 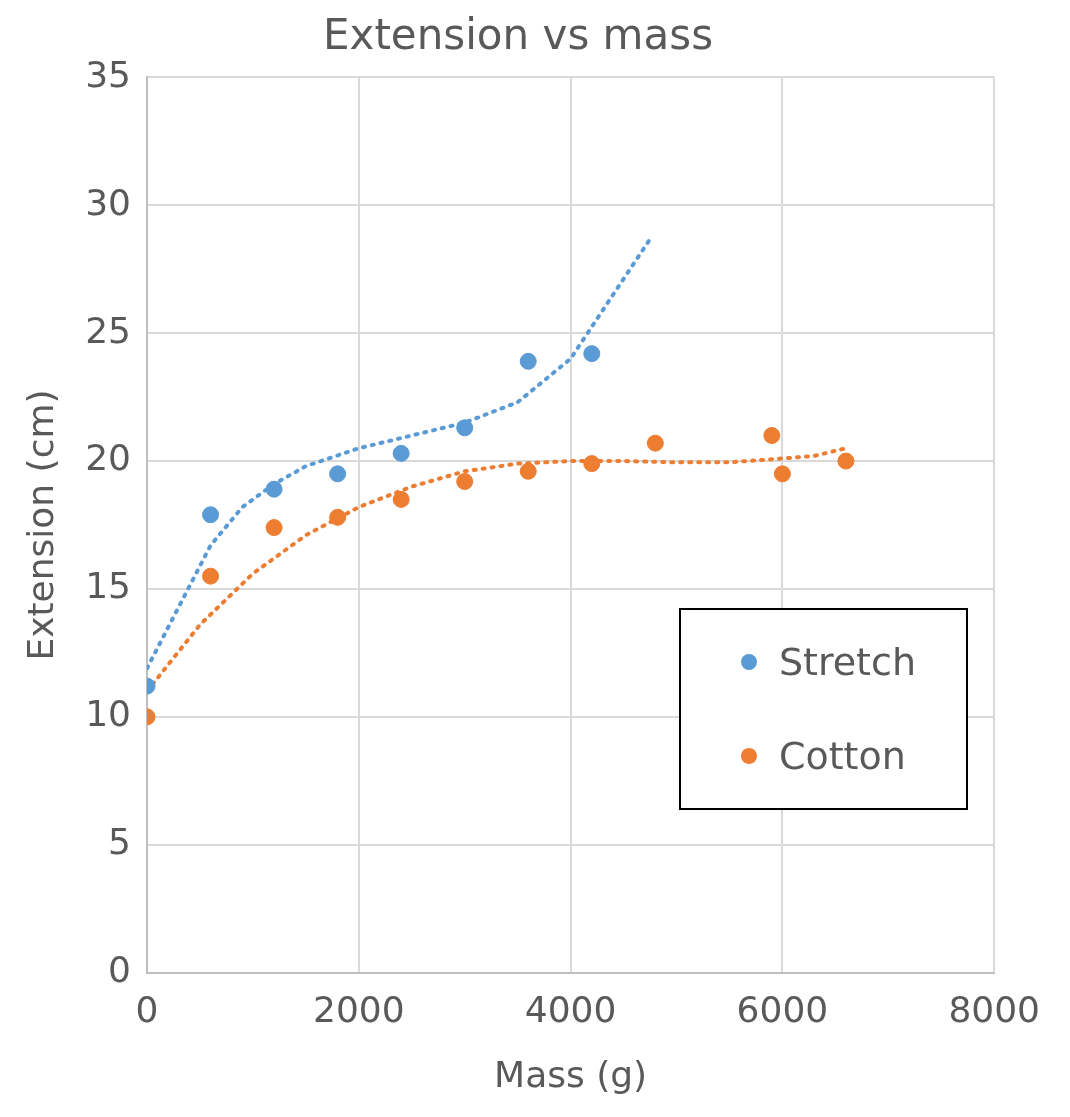 I want to click on y-axis-title: Extension (cm), so click(x=40, y=525).